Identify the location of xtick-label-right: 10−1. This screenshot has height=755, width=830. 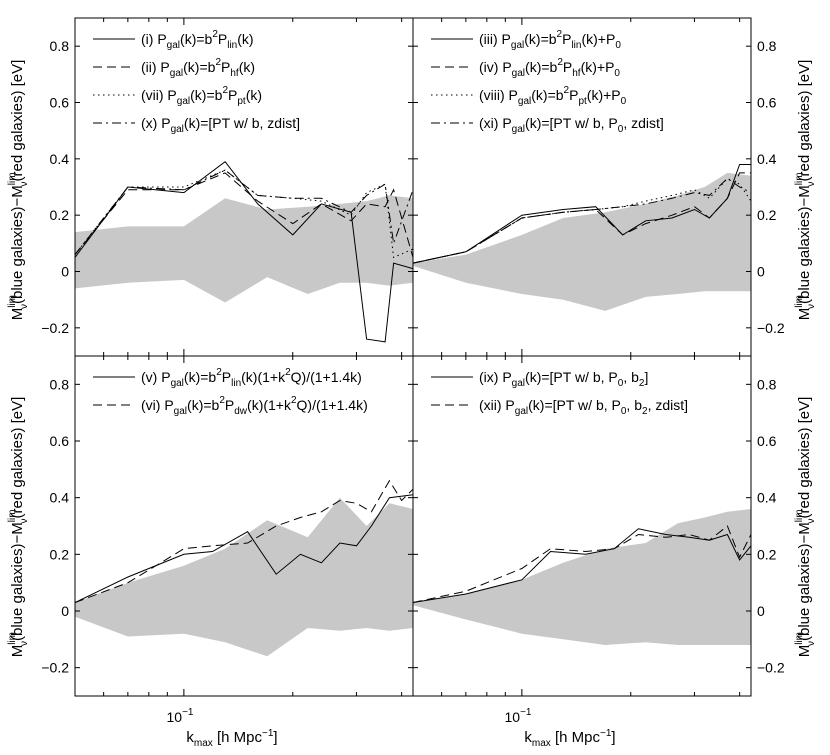
(518, 716).